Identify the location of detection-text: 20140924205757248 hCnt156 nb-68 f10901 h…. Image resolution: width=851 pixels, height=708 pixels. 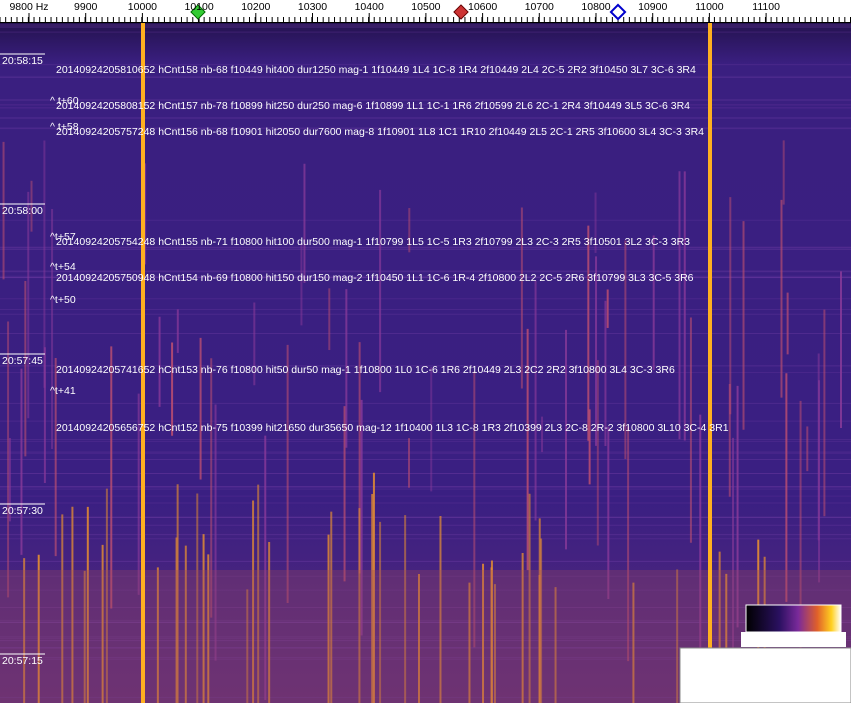
(380, 132).